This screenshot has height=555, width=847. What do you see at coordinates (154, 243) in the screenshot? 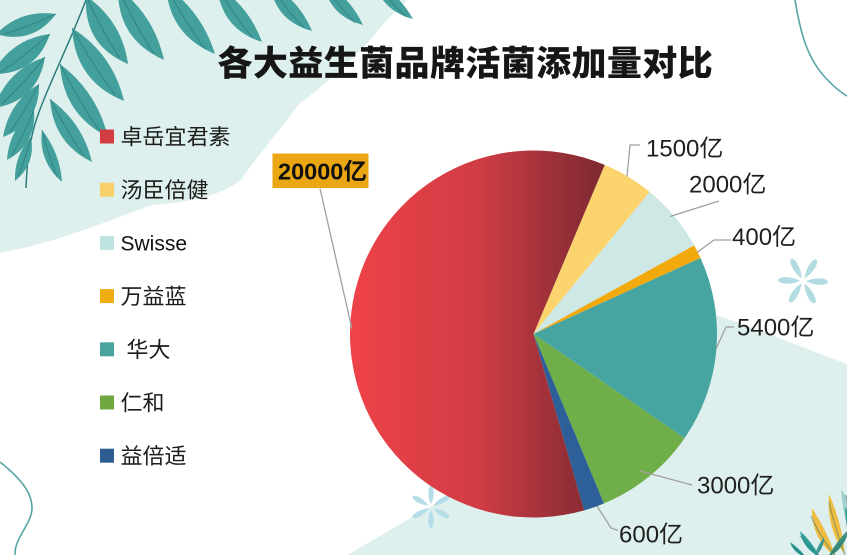
I see `svg-text: Swisse` at bounding box center [154, 243].